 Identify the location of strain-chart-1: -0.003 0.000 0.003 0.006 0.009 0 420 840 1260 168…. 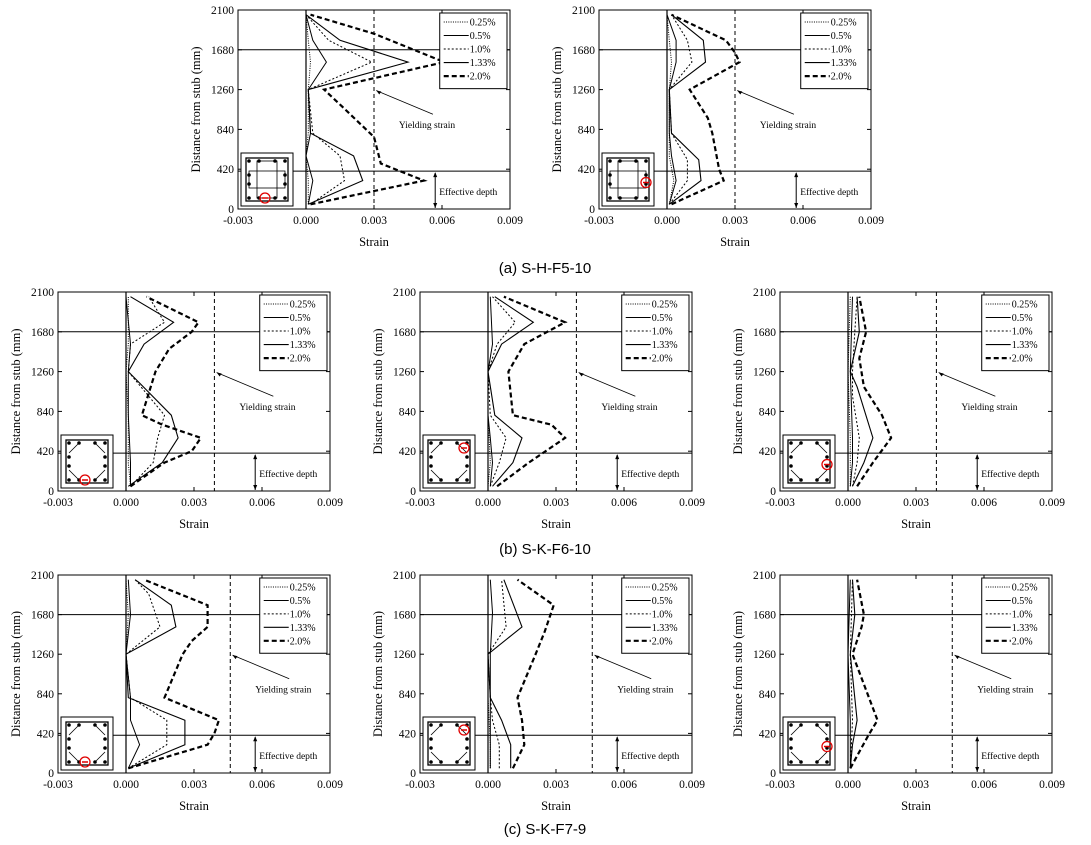
(356, 127).